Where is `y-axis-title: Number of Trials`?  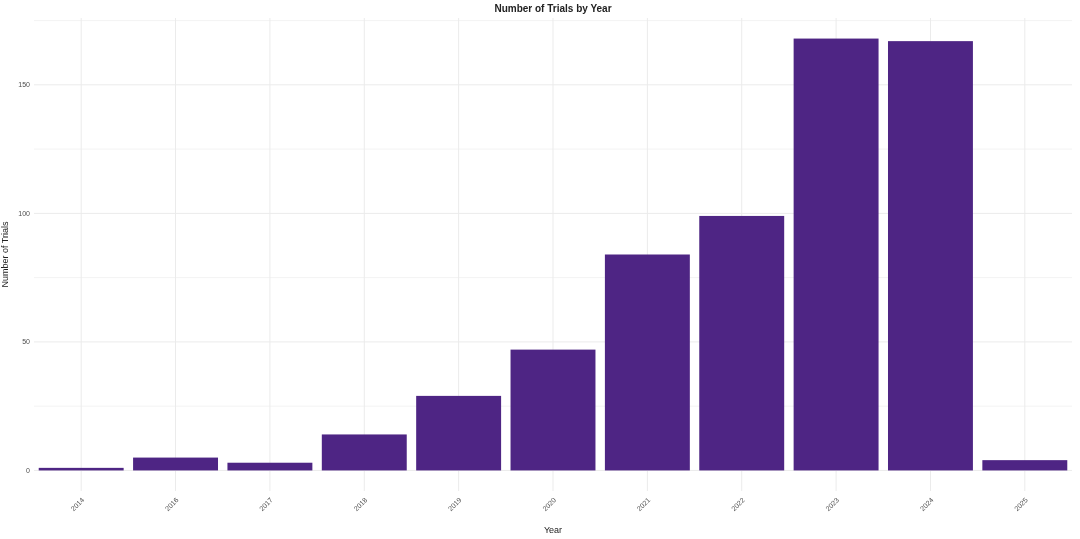
y-axis-title: Number of Trials is located at coordinates (5, 254).